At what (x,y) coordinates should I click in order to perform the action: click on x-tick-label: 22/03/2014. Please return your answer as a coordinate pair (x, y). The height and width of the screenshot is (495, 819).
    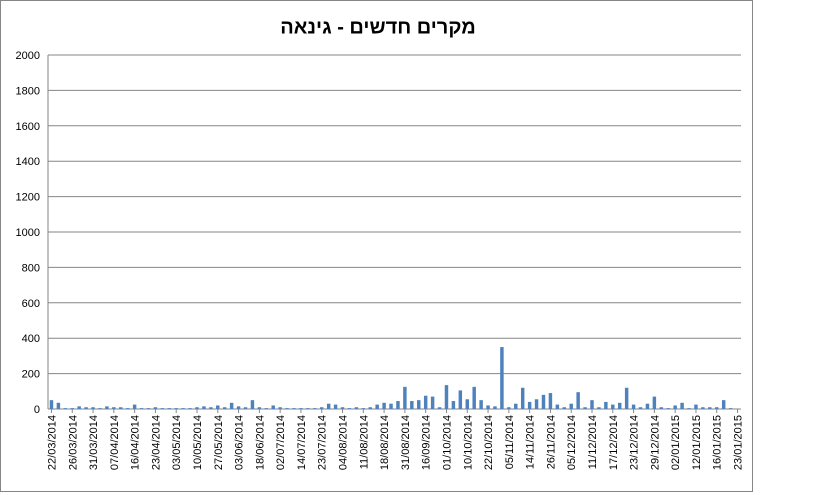
    Looking at the image, I should click on (52, 442).